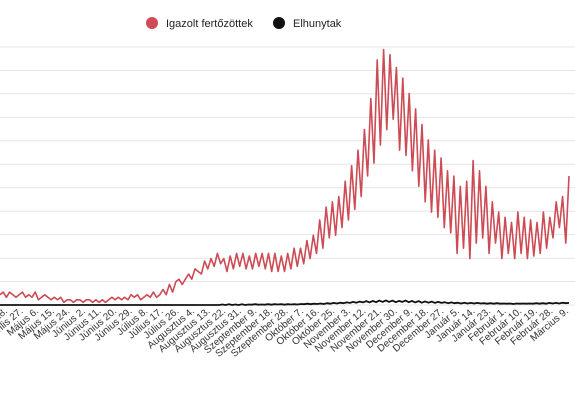 The image size is (575, 405). What do you see at coordinates (285, 302) in the screenshot?
I see `series-line-deaths` at bounding box center [285, 302].